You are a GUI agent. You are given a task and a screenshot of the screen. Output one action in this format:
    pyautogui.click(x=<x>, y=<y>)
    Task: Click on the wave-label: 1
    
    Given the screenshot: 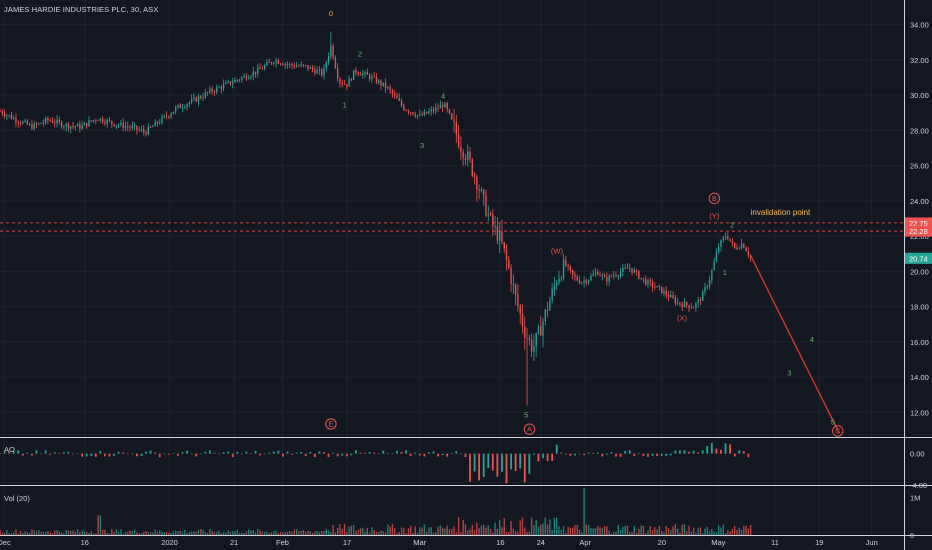 What is the action you would take?
    pyautogui.click(x=725, y=272)
    